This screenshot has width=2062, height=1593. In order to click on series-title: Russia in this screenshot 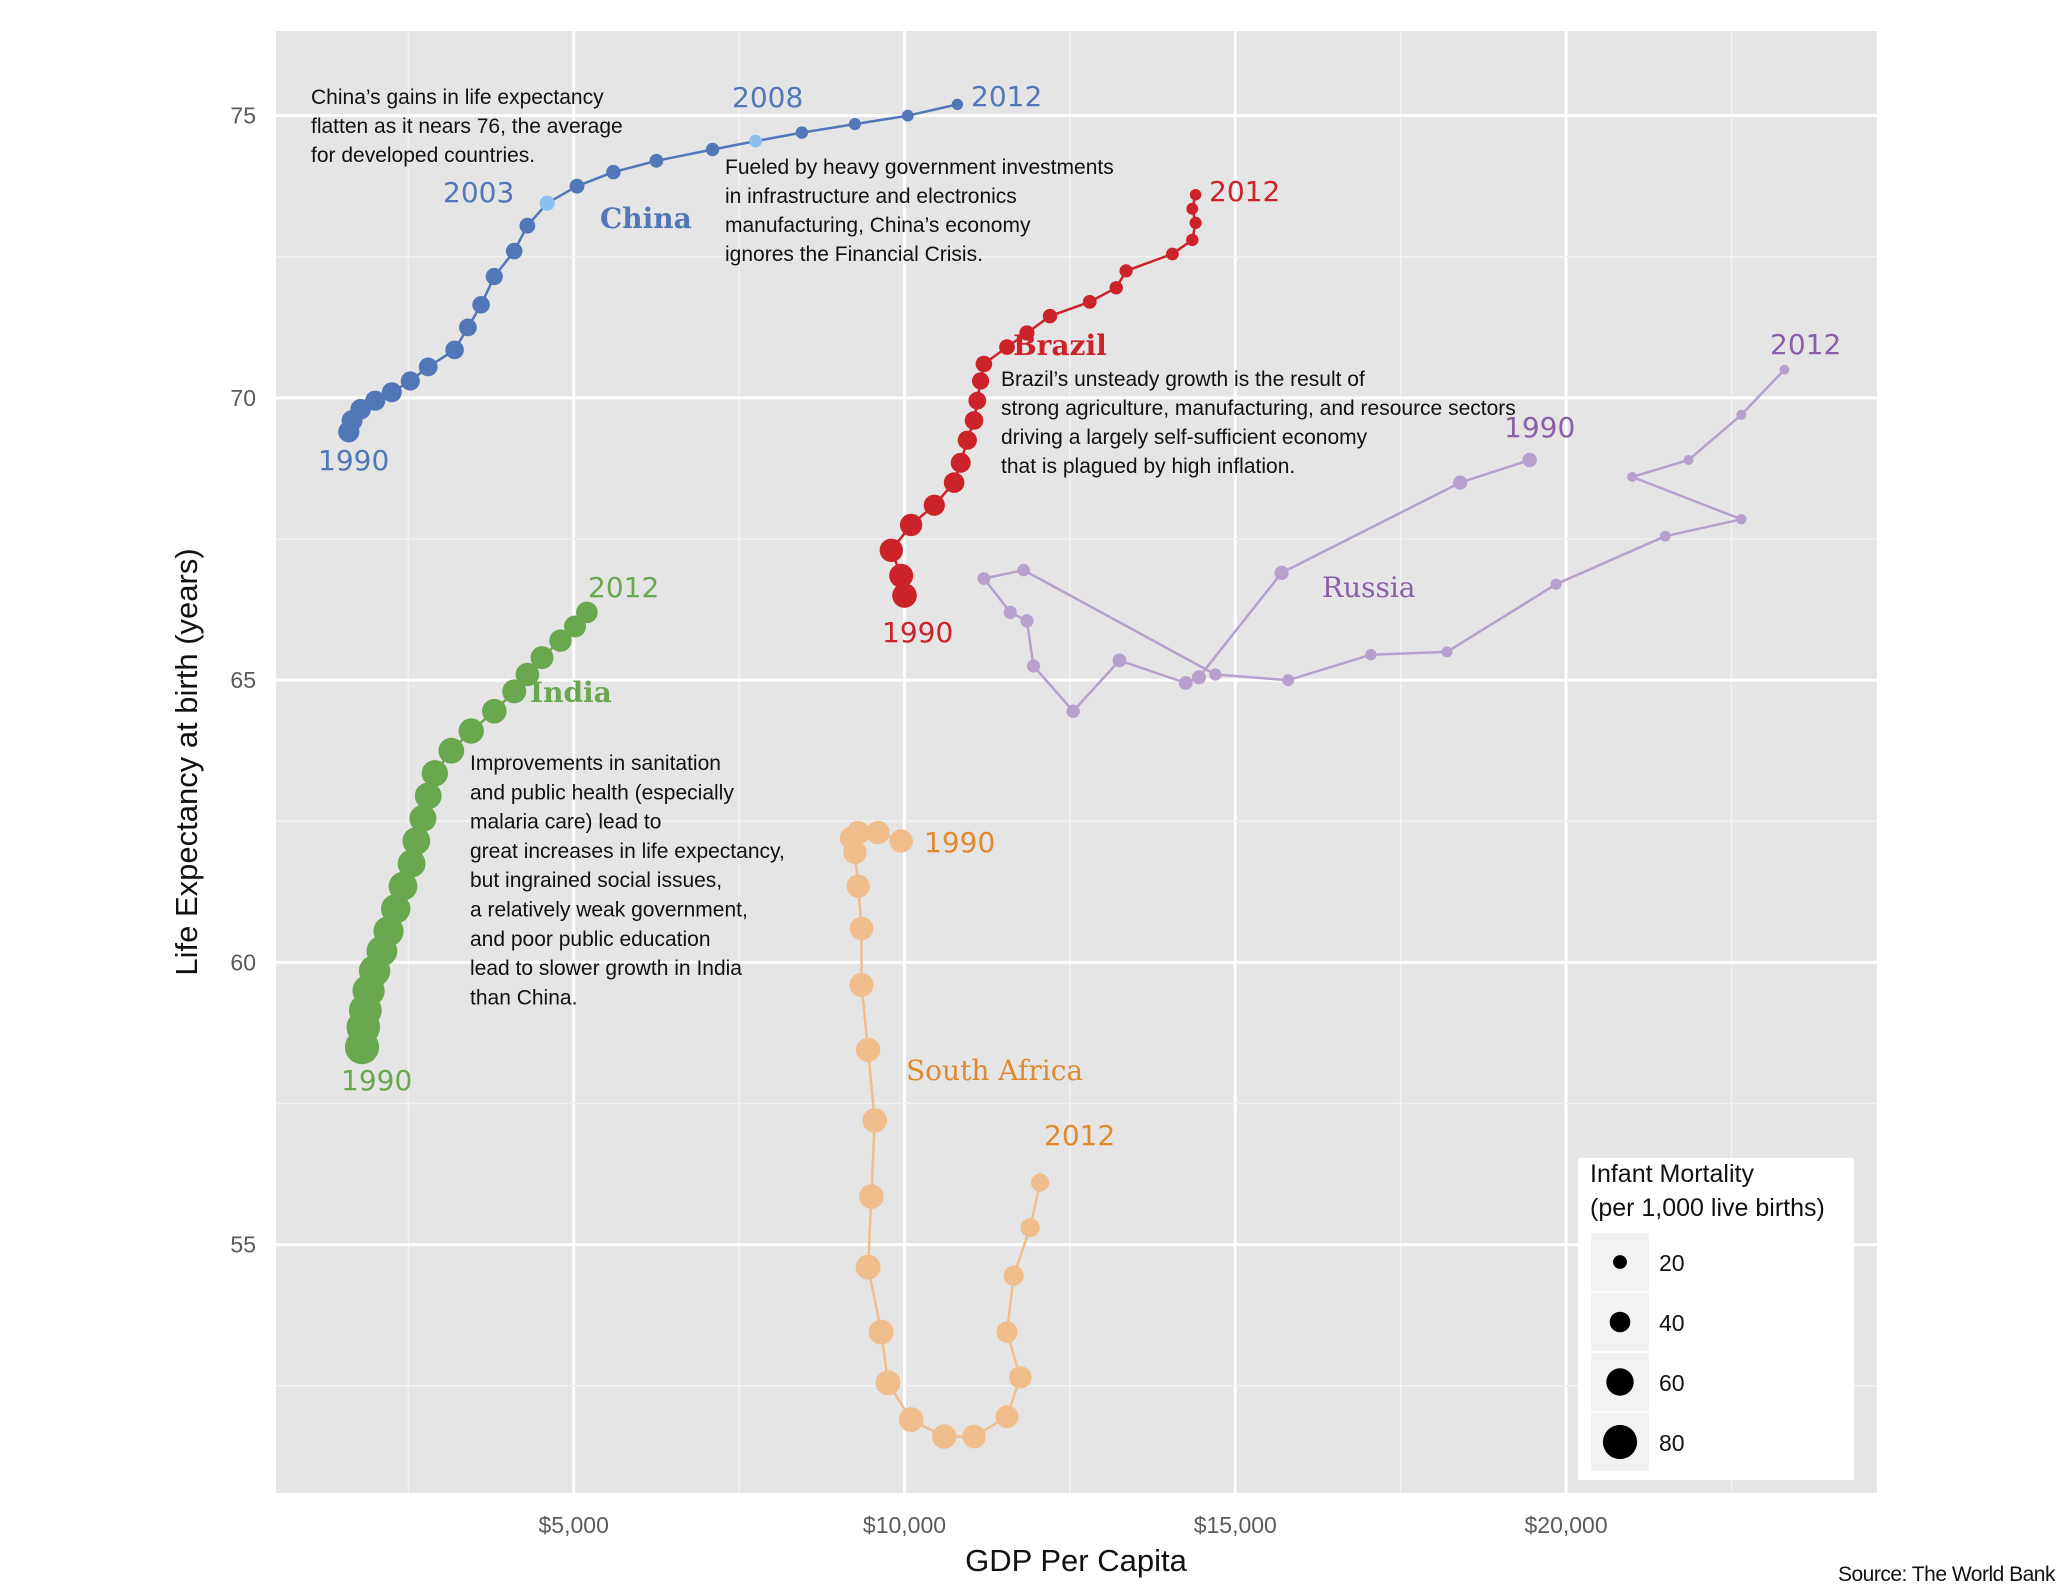, I will do `click(1369, 587)`.